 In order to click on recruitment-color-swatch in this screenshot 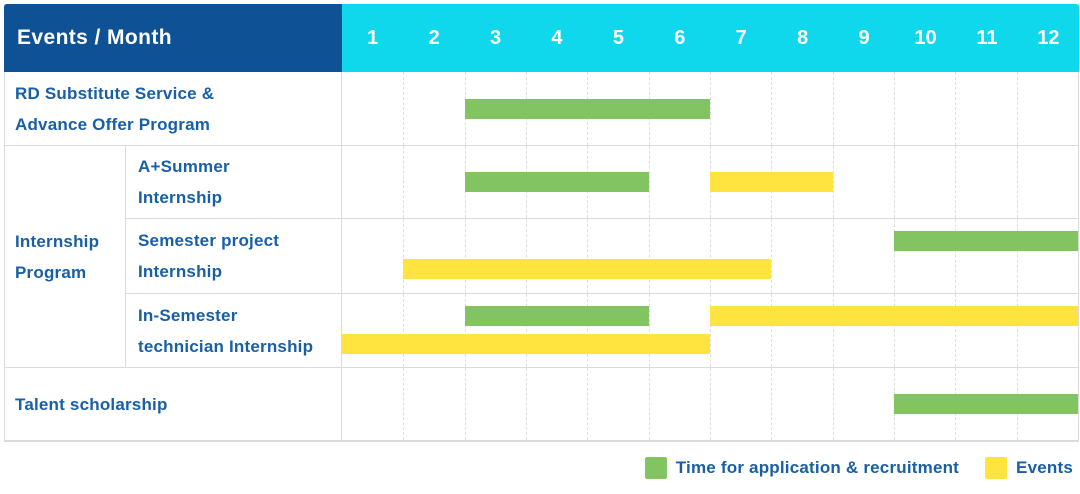, I will do `click(655, 468)`.